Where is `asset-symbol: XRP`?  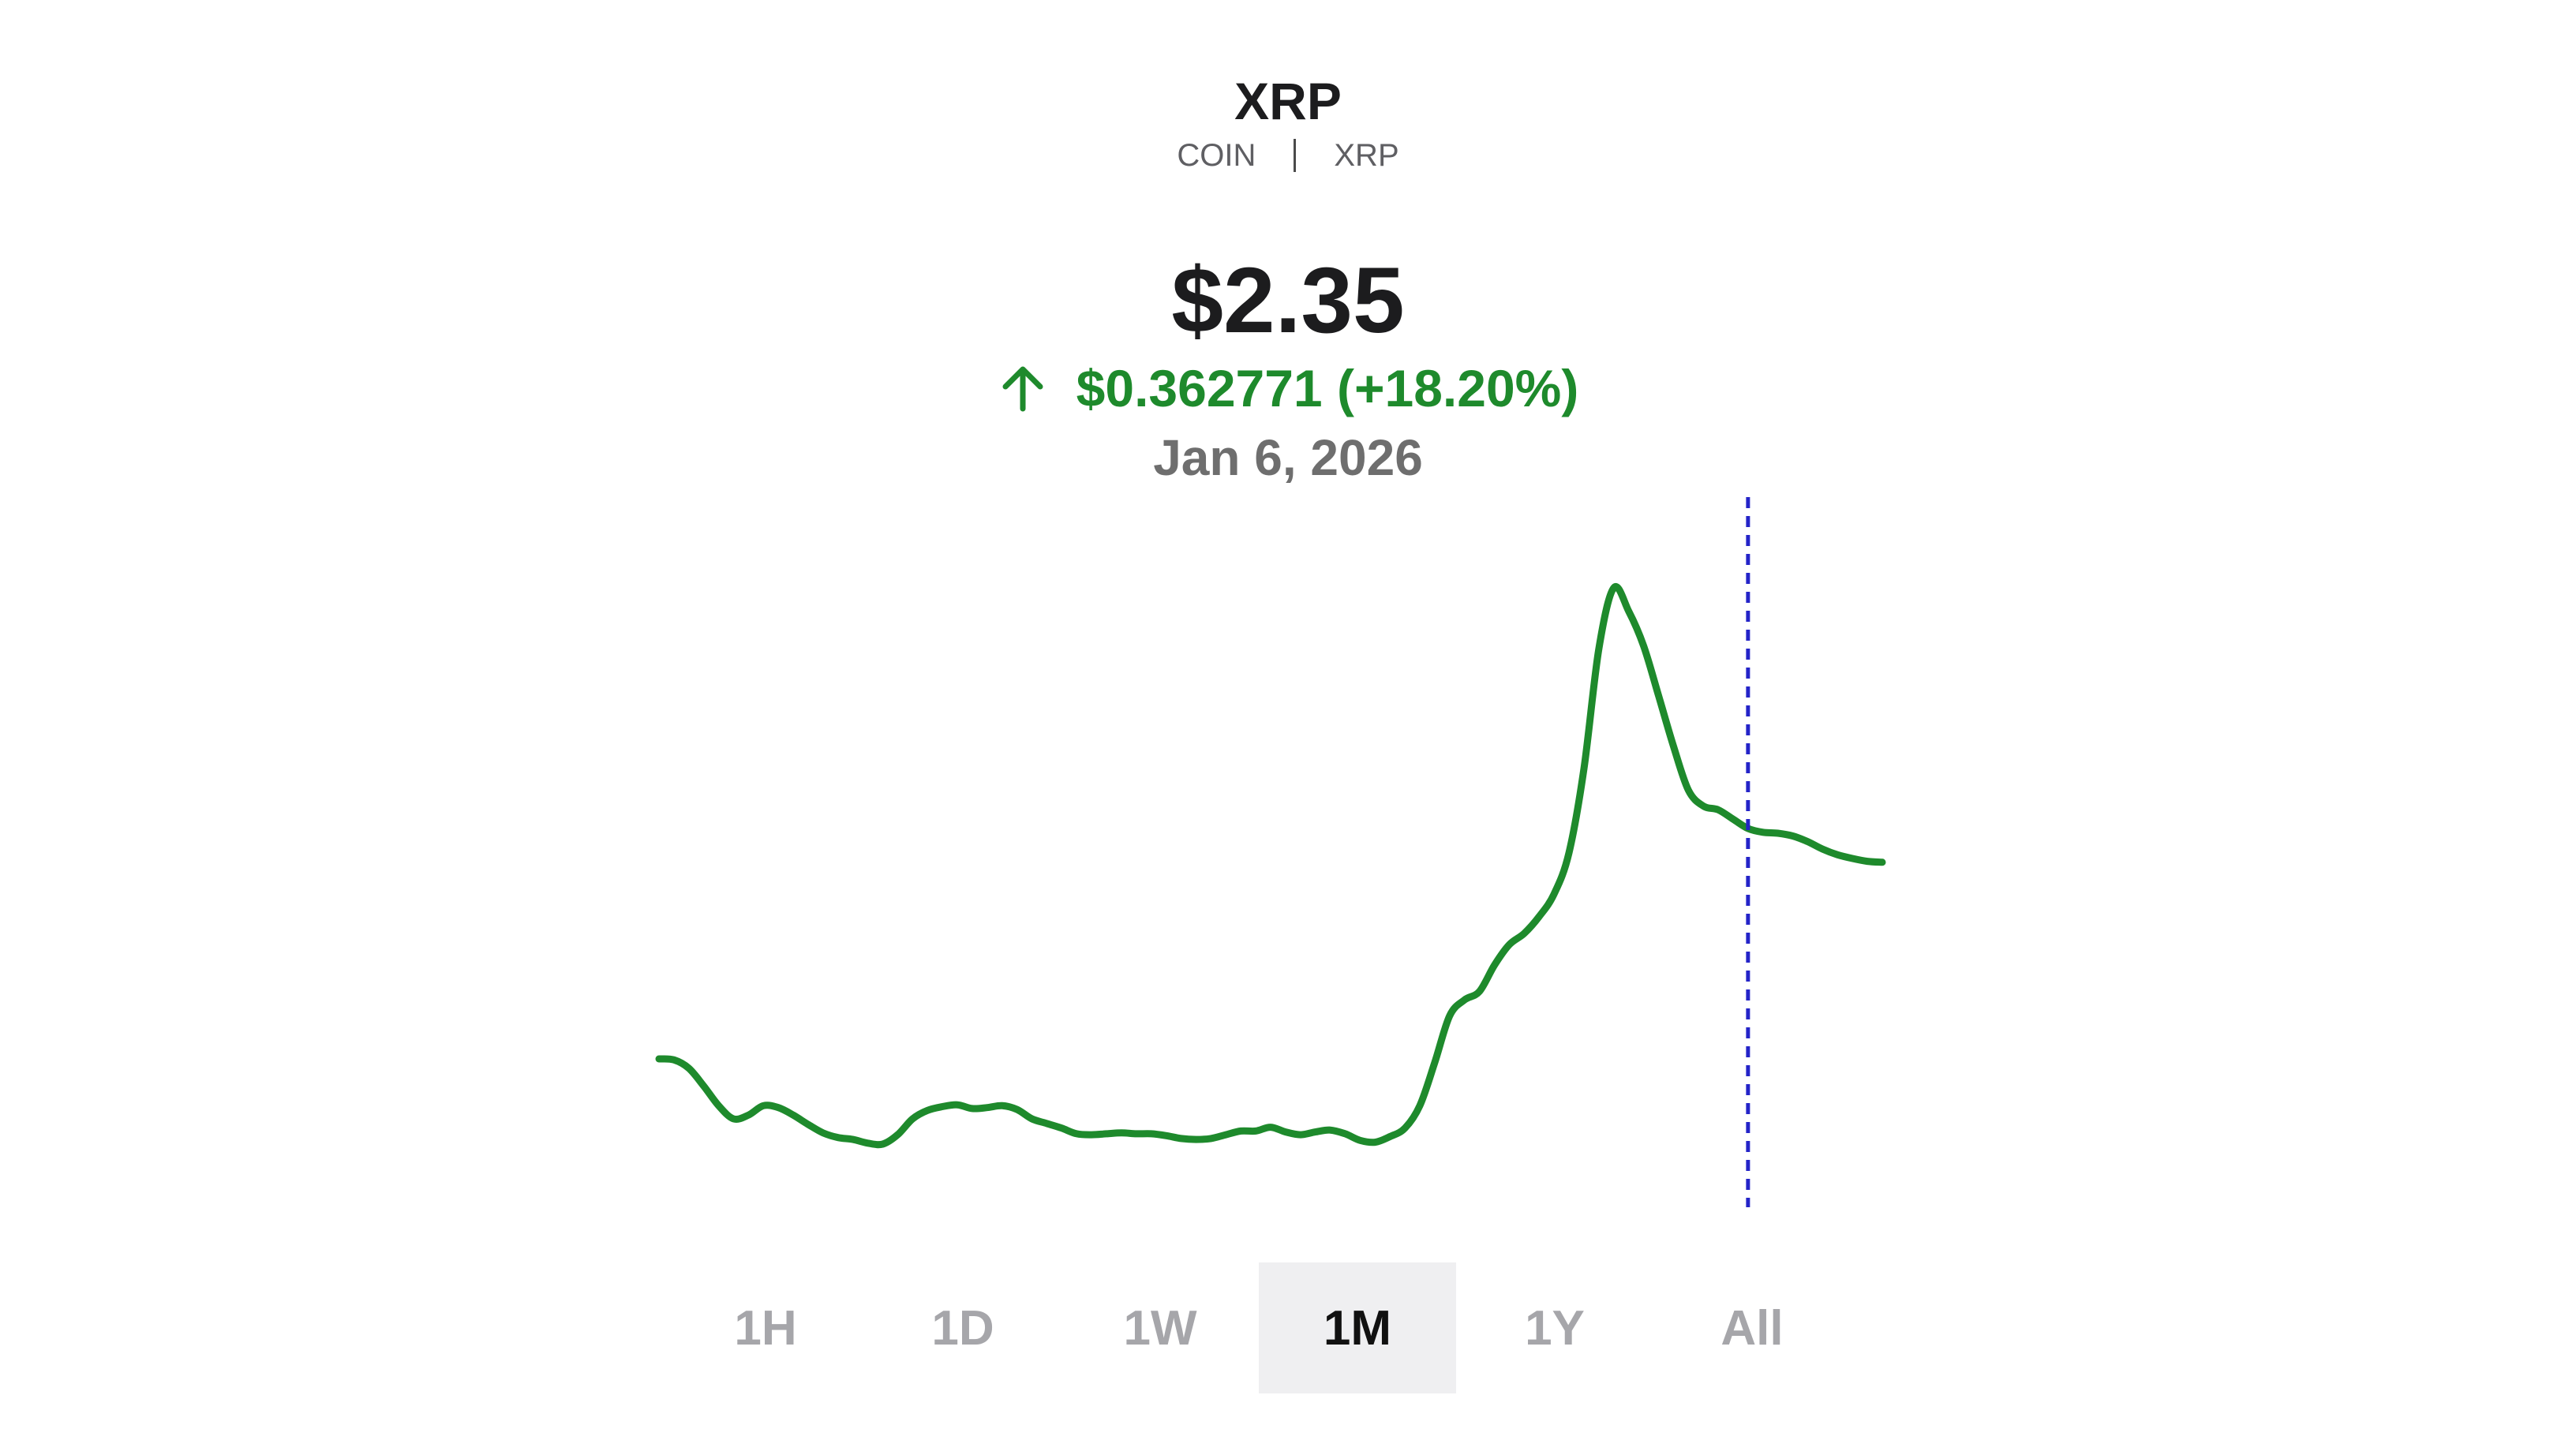
asset-symbol: XRP is located at coordinates (1366, 155).